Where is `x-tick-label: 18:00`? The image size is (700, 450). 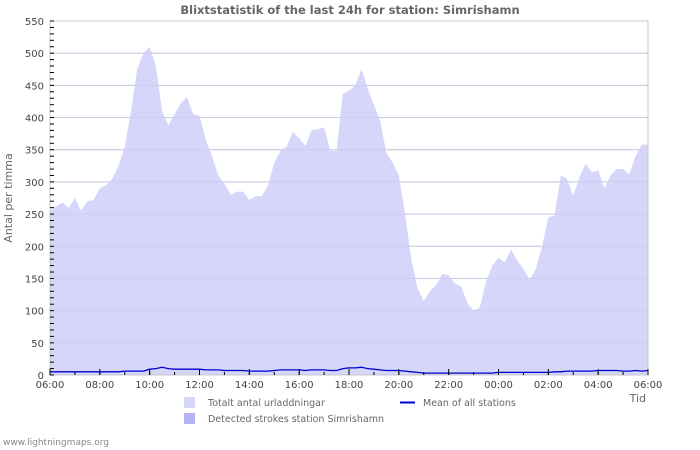
x-tick-label: 18:00 is located at coordinates (349, 385).